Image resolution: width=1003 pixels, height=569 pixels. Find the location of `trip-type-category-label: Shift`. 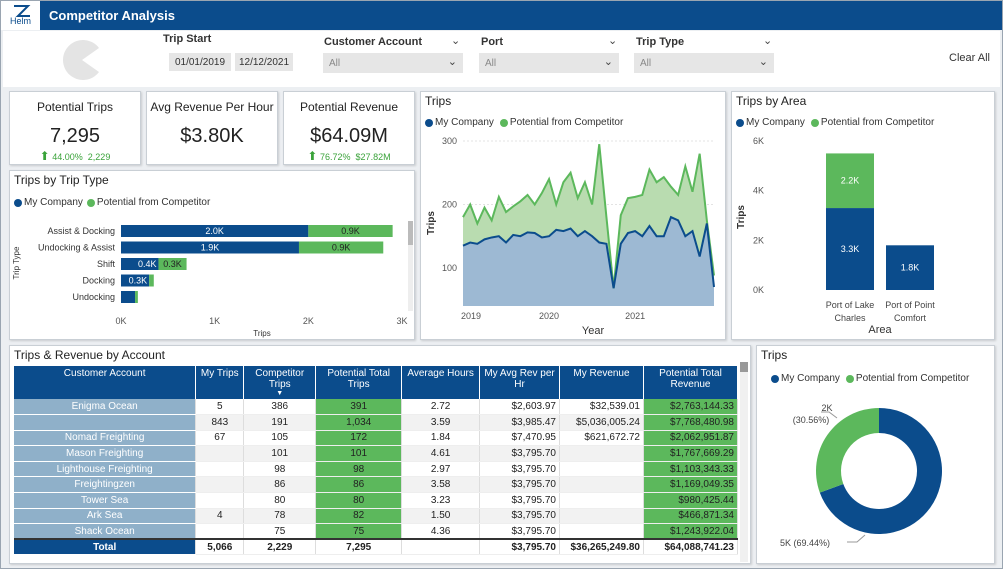

trip-type-category-label: Shift is located at coordinates (106, 264).